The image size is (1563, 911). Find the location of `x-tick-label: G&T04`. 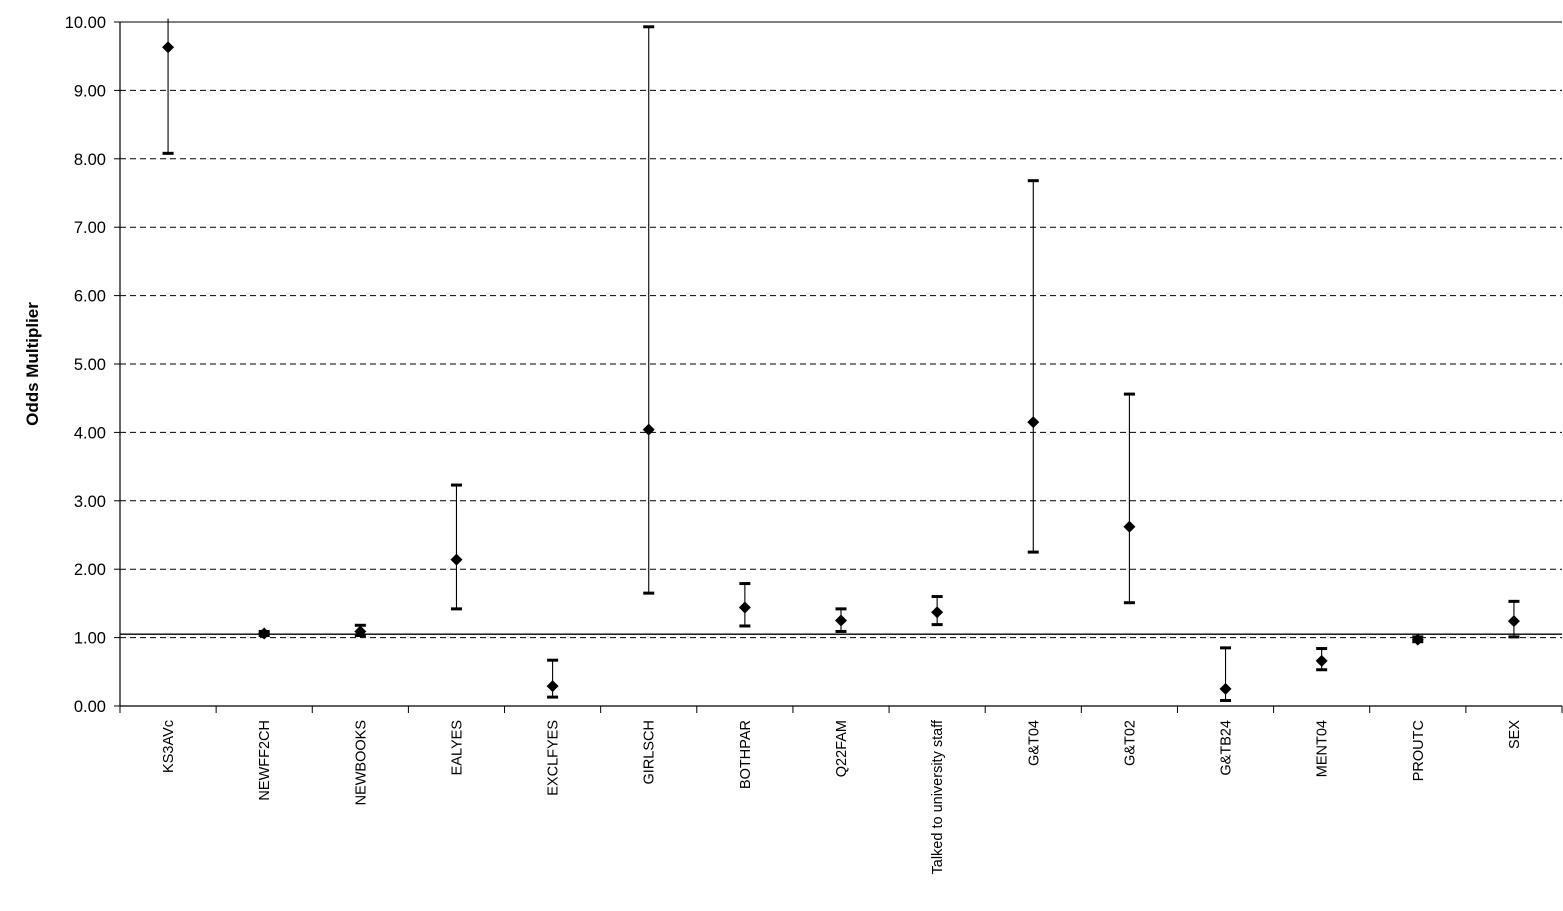

x-tick-label: G&T04 is located at coordinates (1034, 743).